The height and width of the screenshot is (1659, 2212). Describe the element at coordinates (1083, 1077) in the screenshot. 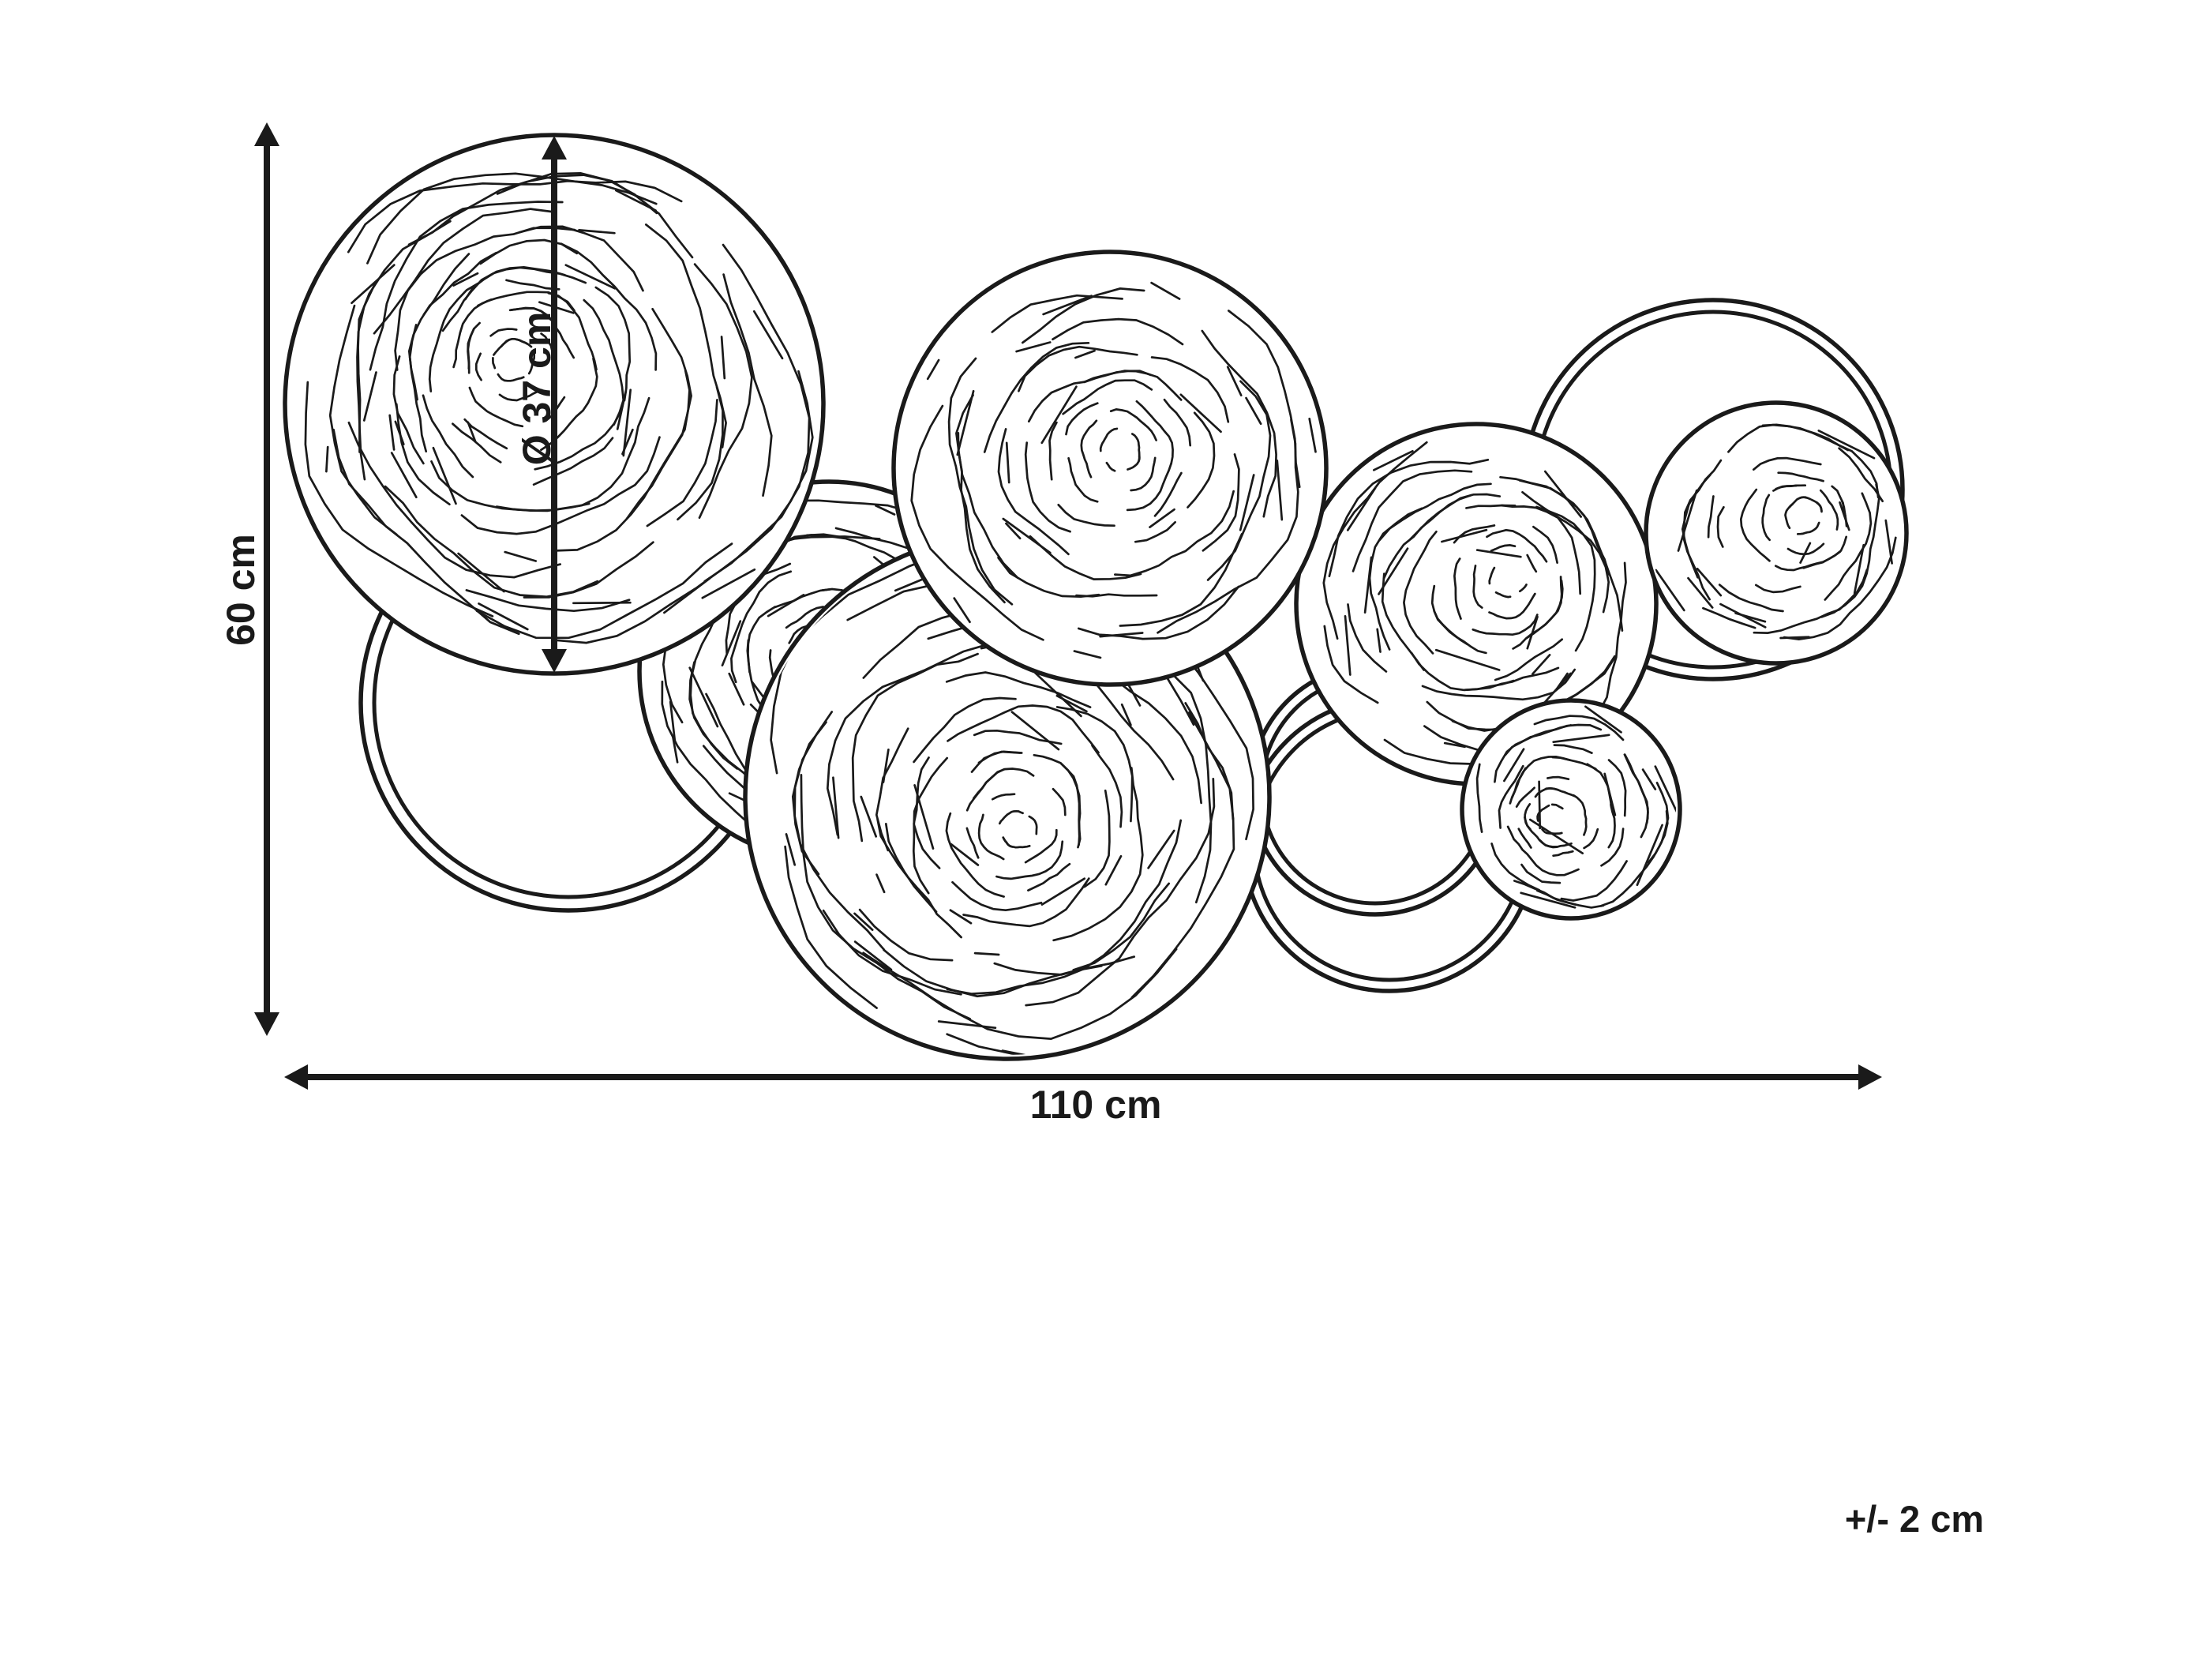

I see `width-dimension-arrow` at that location.